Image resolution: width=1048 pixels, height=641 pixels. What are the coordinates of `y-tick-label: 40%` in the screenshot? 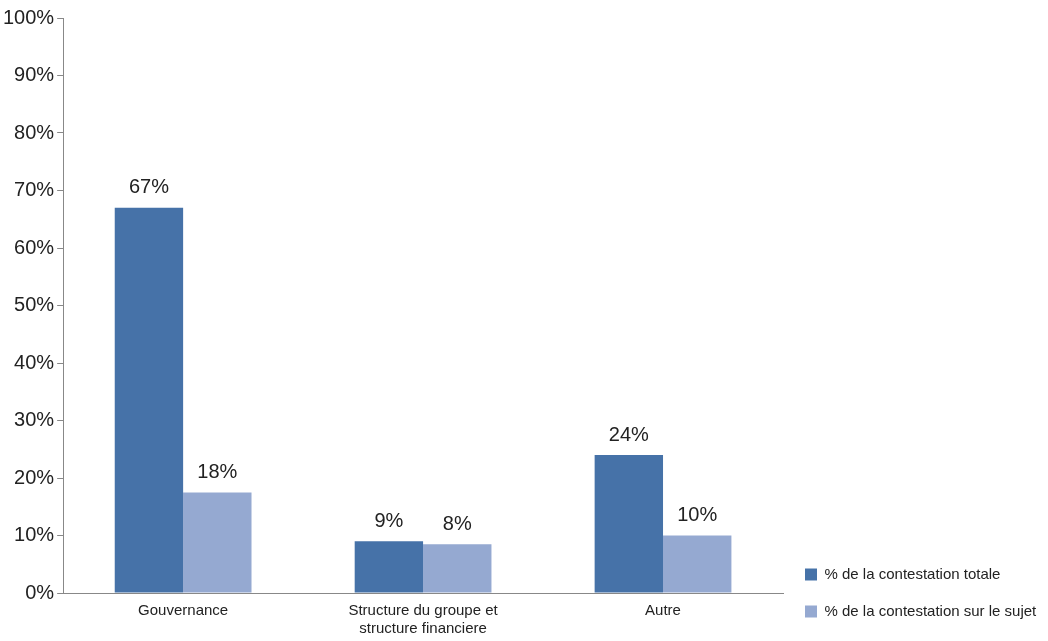 It's located at (34, 361).